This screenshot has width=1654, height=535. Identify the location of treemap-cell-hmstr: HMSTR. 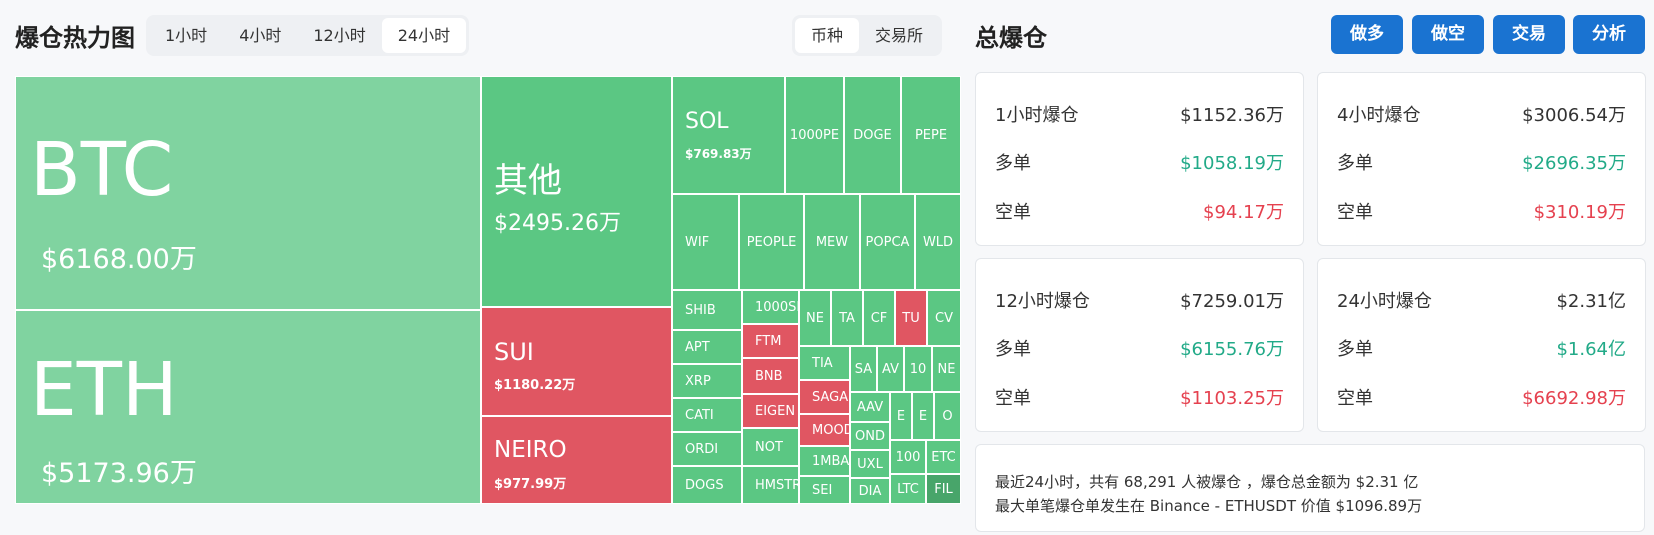
(770, 485).